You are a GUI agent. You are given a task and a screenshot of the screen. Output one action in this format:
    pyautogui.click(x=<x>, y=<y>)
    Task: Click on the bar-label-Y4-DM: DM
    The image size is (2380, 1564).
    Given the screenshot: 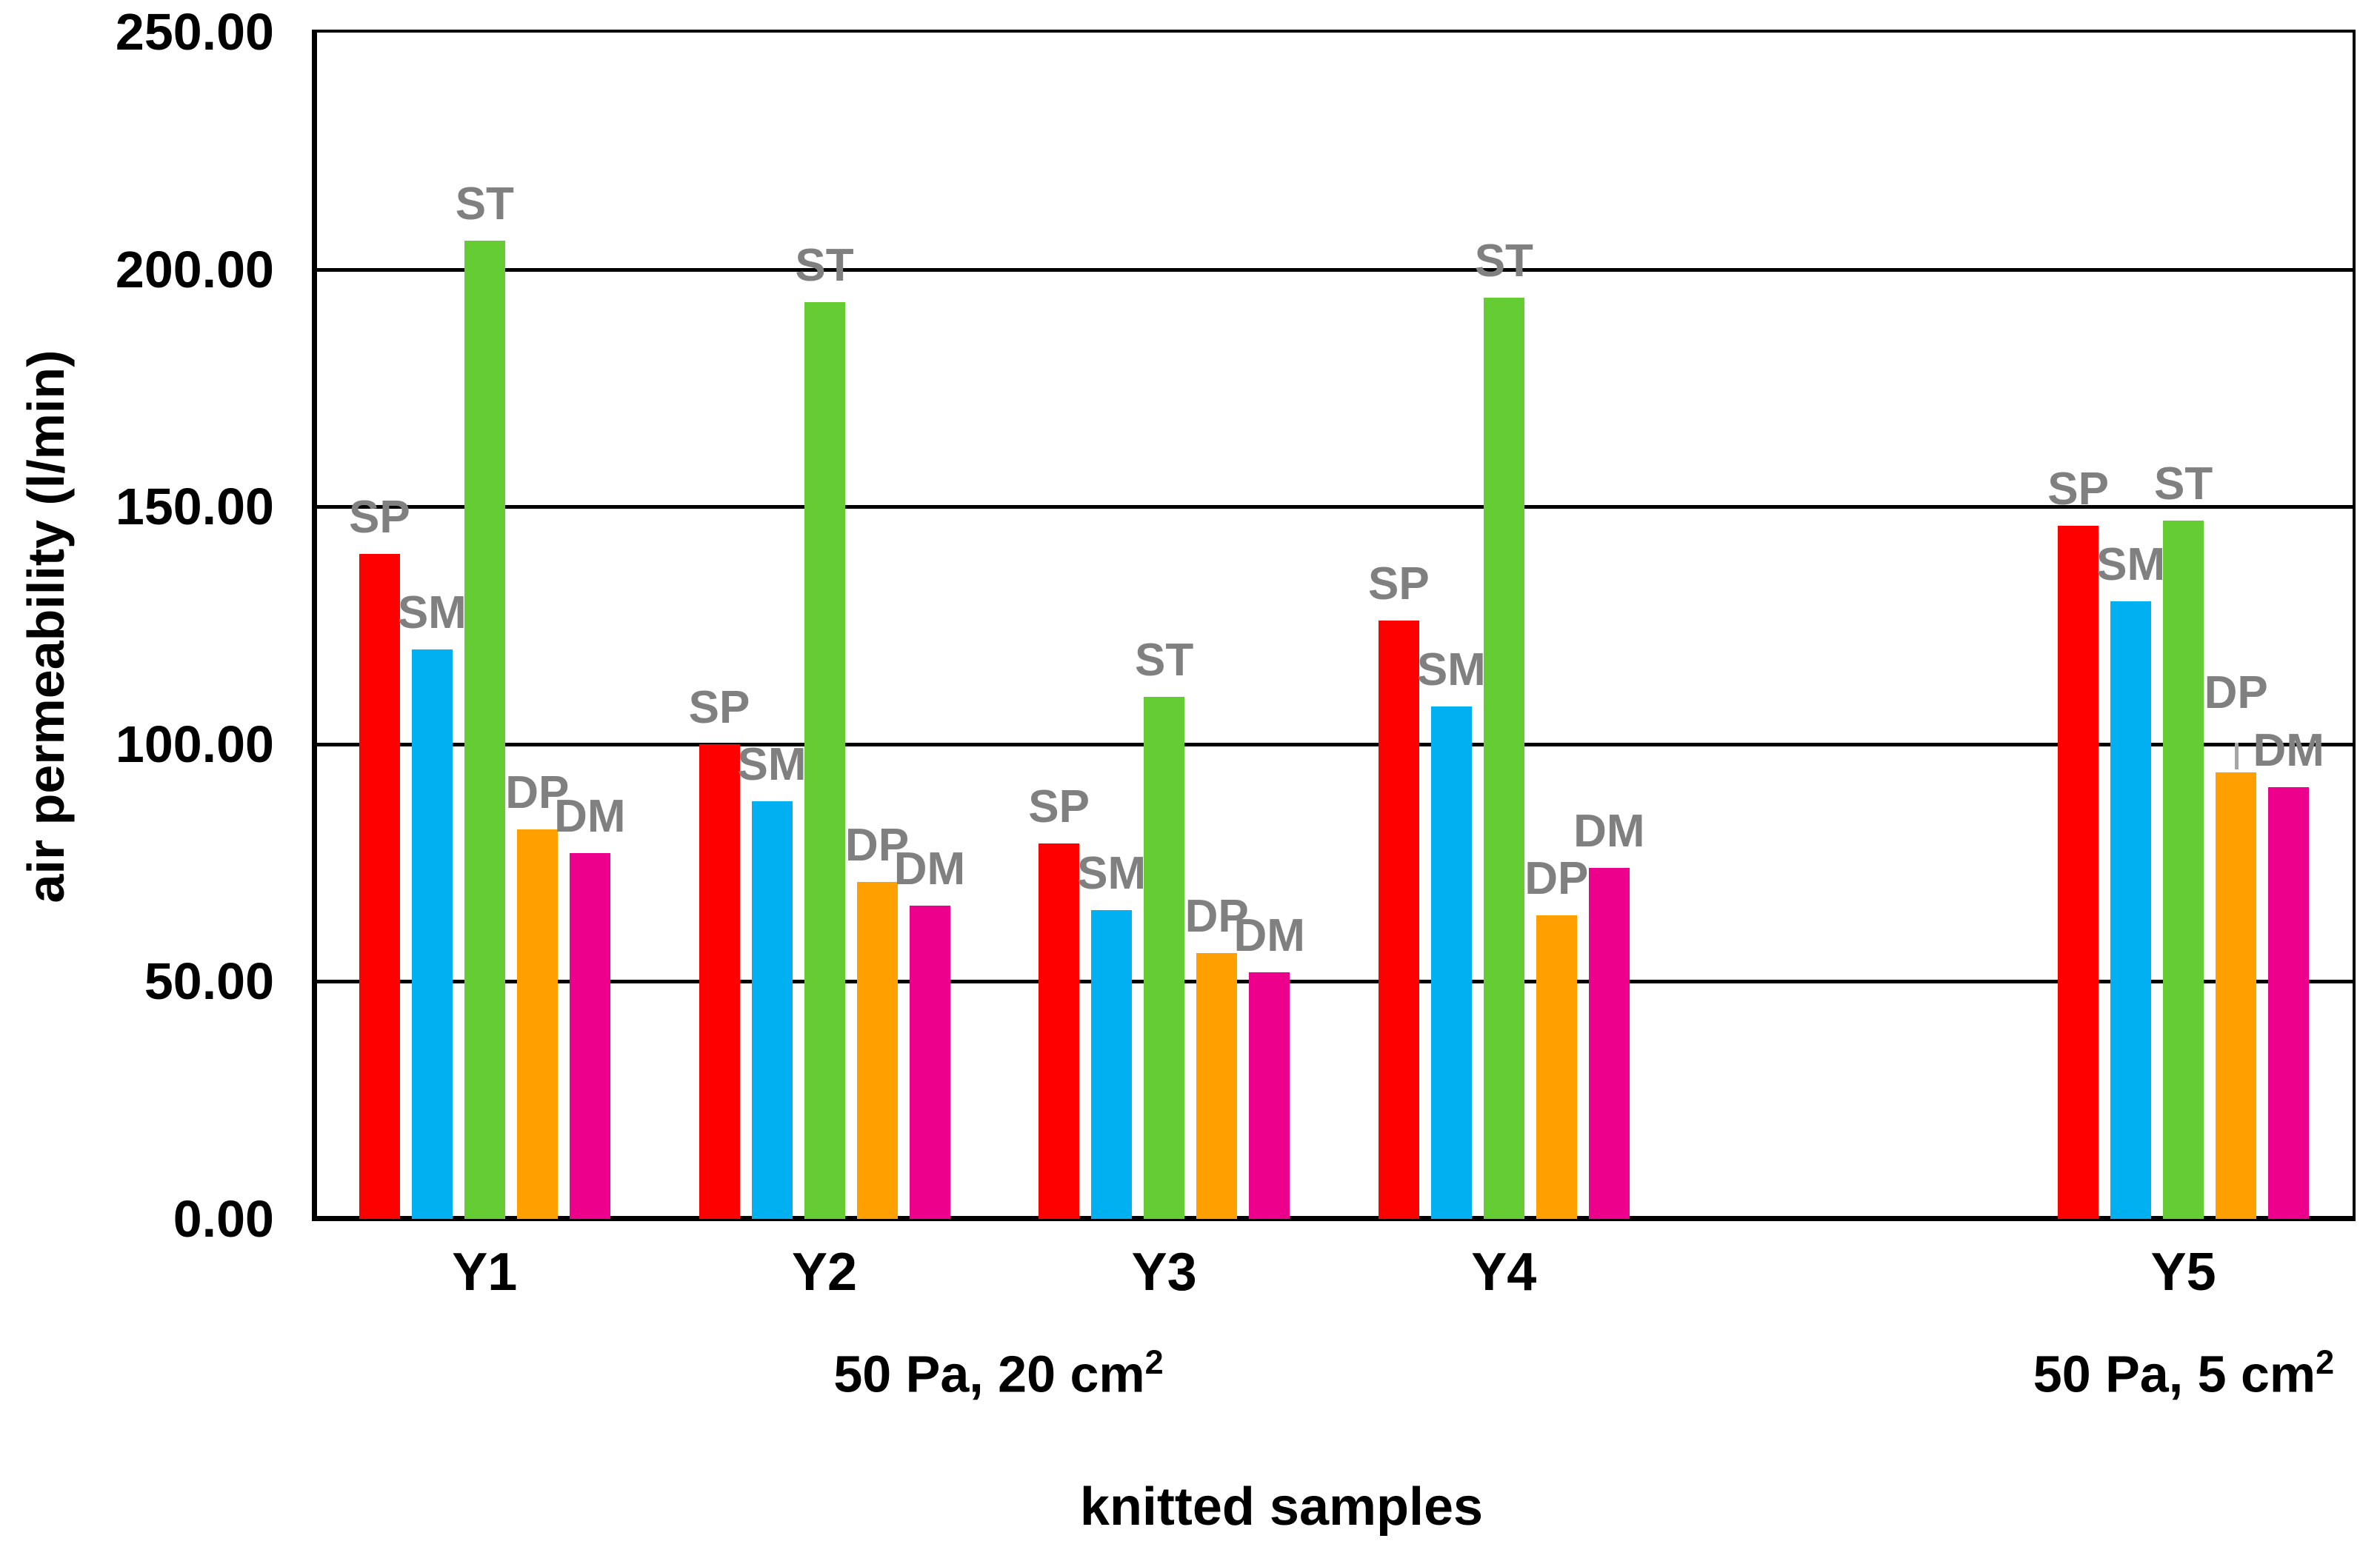 What is the action you would take?
    pyautogui.click(x=1609, y=831)
    